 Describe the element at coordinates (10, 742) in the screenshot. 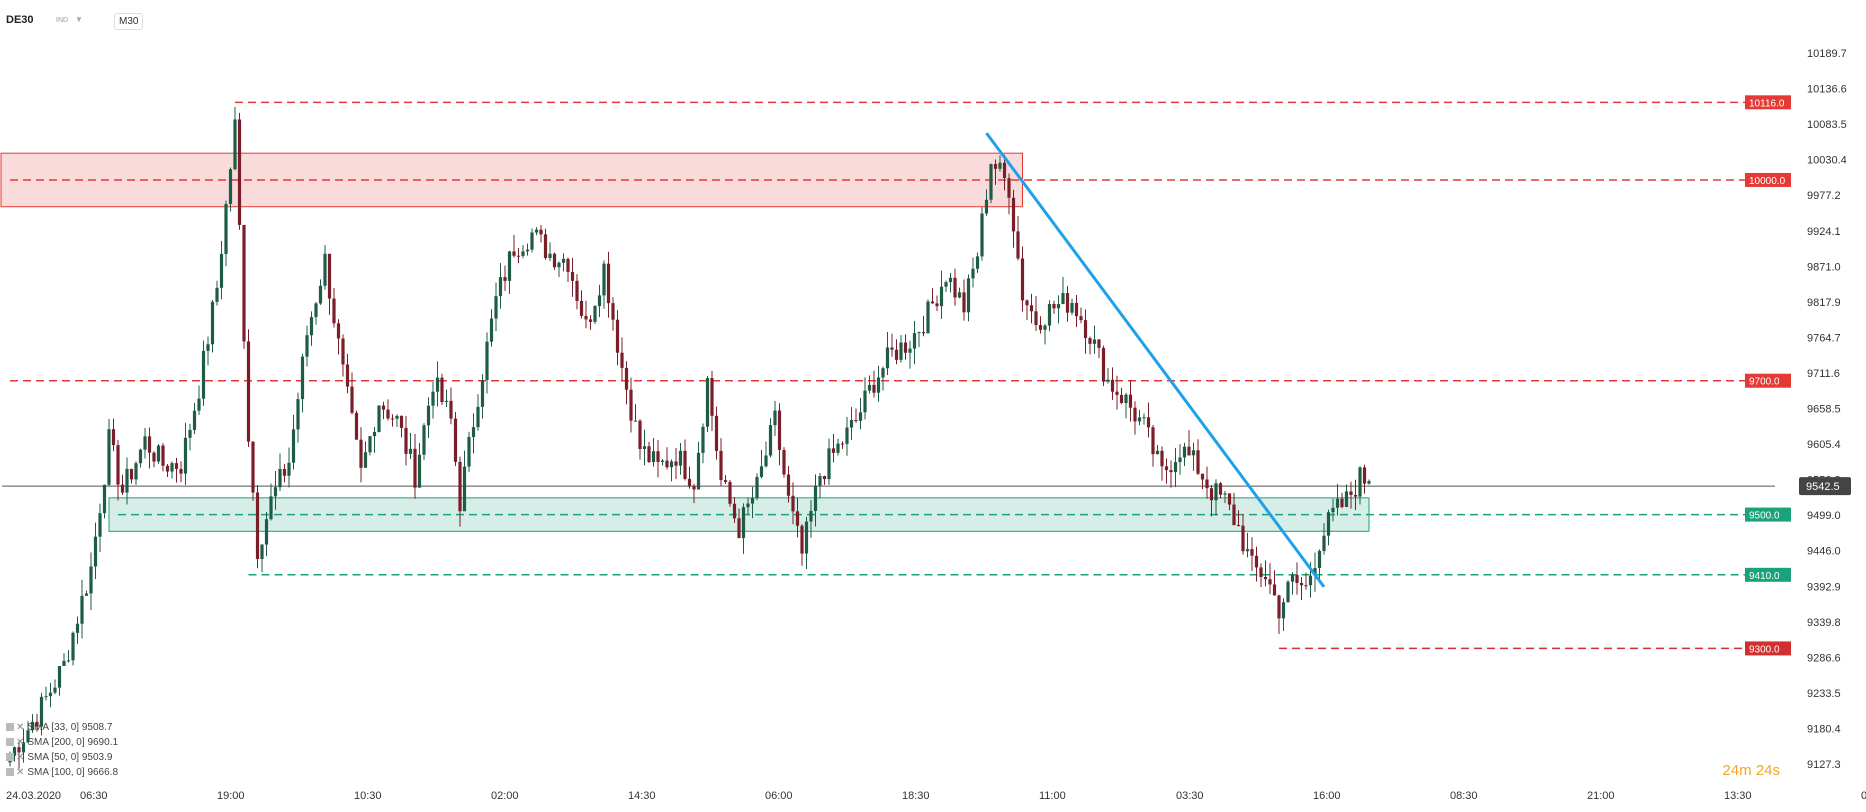

I see `indicator-icon` at that location.